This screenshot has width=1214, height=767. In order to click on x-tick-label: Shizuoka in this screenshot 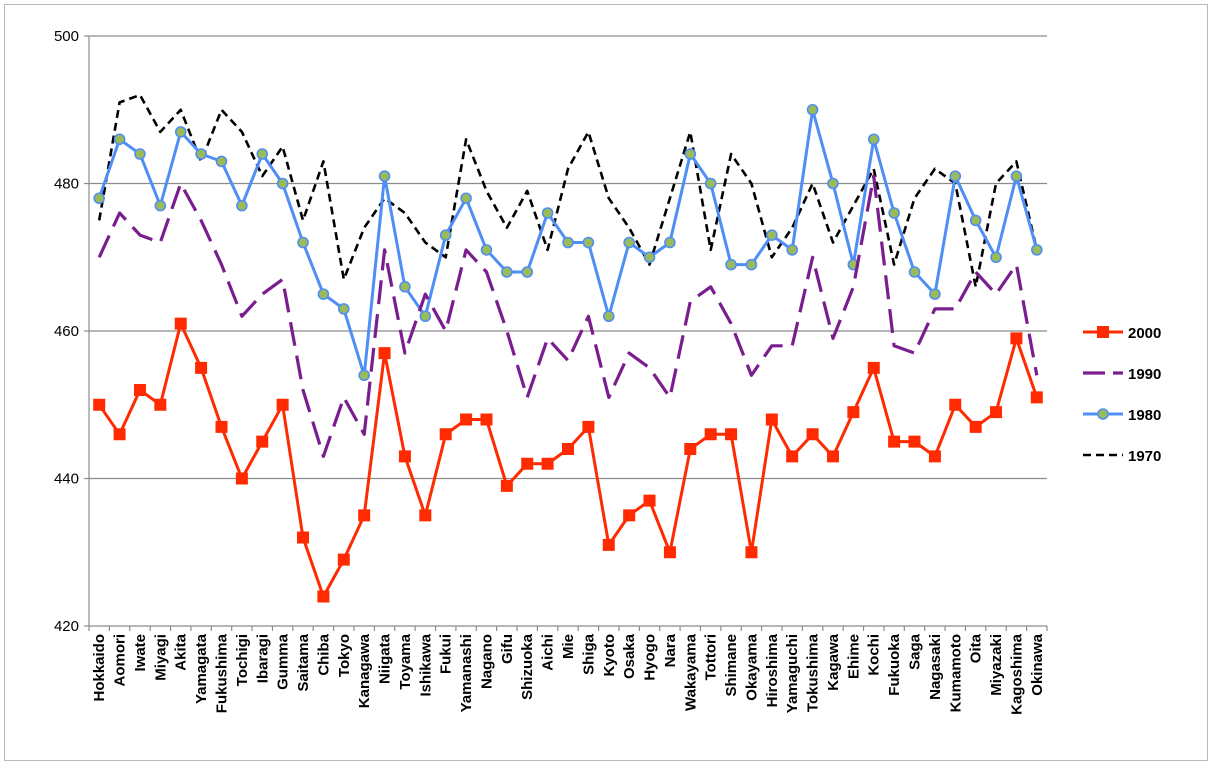, I will do `click(527, 666)`.